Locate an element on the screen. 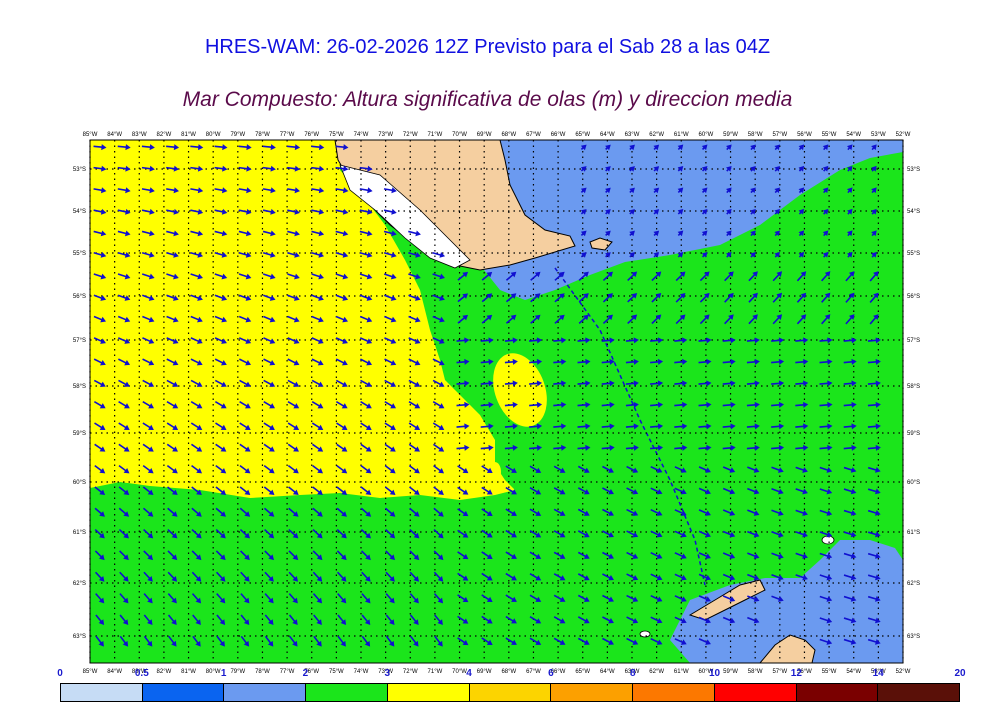 This screenshot has height=707, width=1000. latitude-label: 57°S is located at coordinates (913, 341).